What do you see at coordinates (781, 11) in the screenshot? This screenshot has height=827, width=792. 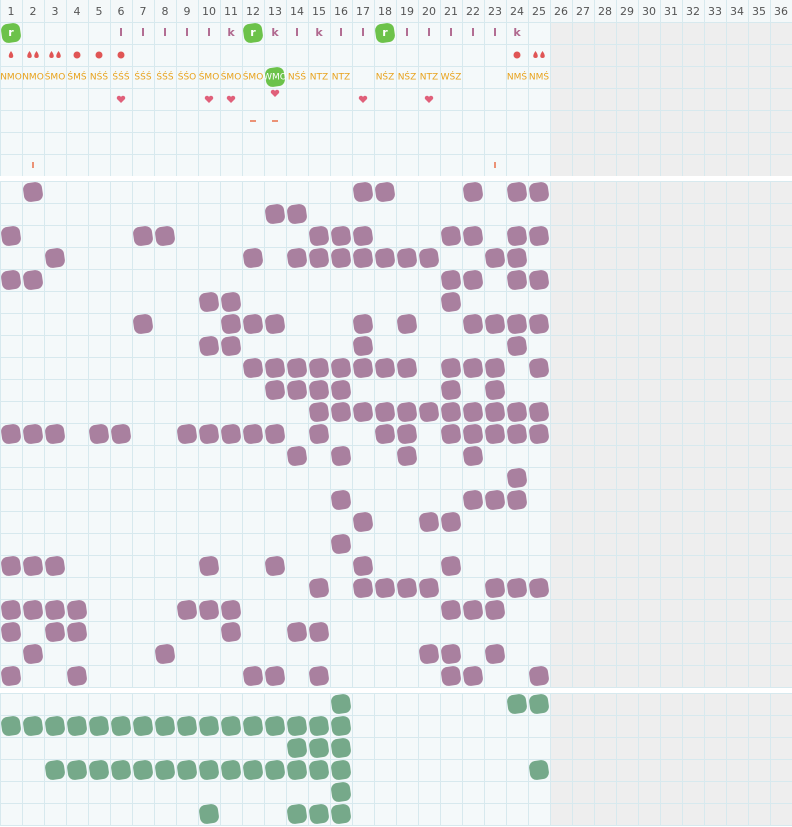 I see `day-number: 36` at bounding box center [781, 11].